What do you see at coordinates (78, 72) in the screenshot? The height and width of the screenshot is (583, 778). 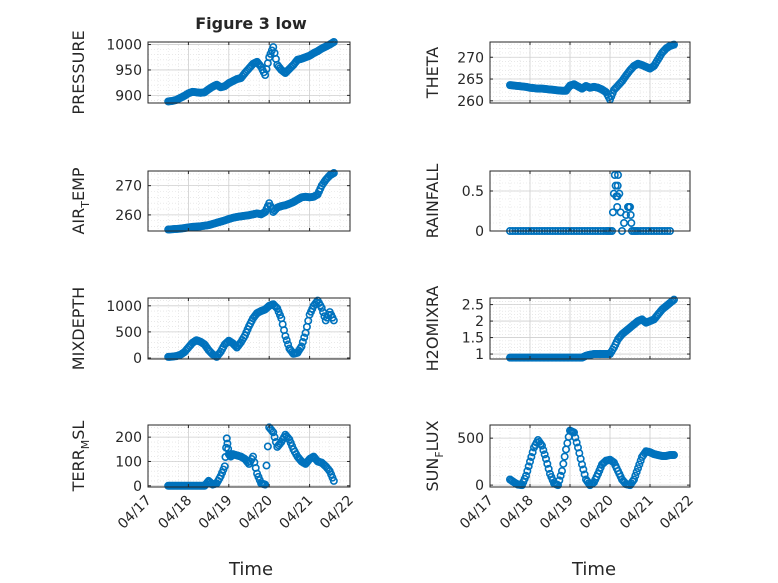 I see `ylabel-pressure: PRESSURE` at bounding box center [78, 72].